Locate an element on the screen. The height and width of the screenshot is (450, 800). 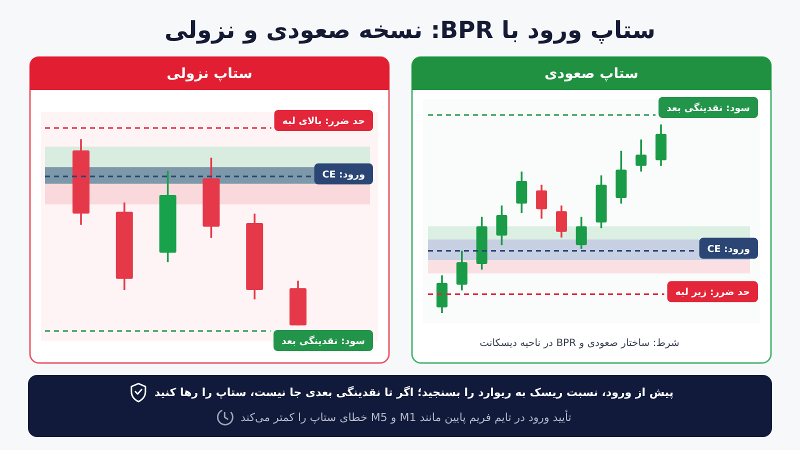
text: تأیید ورود در تایم فریم پایین مانند M1 و M5 خطای ستاپ را کمتر می‌کند is located at coordinates (406, 416).